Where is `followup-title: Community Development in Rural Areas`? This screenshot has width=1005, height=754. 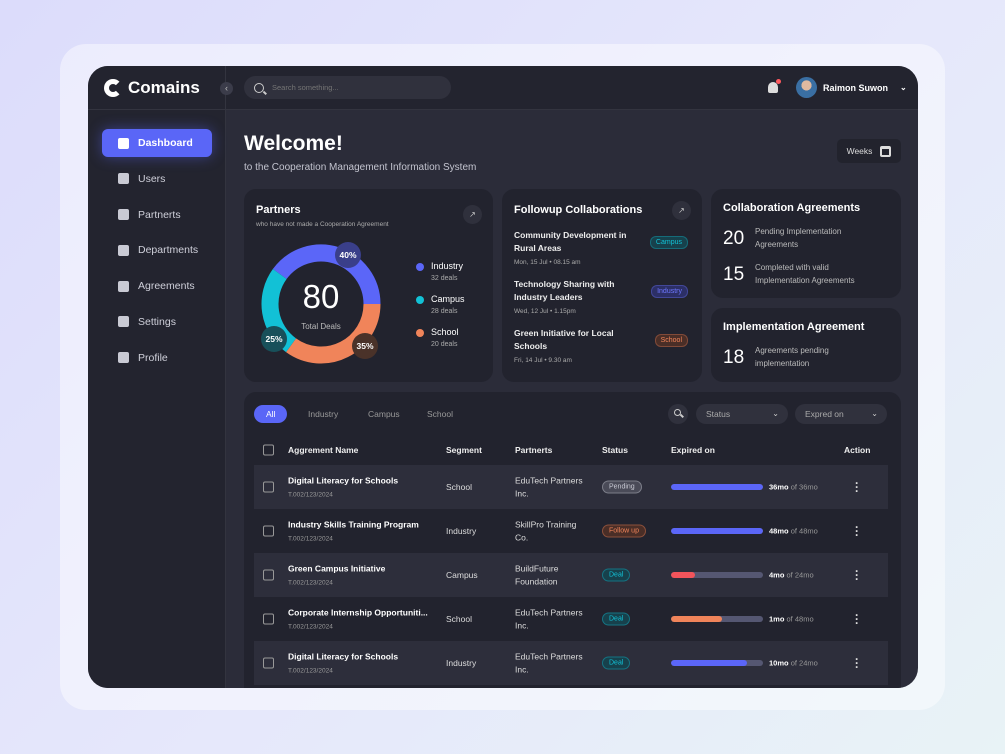
followup-title: Community Development in Rural Areas is located at coordinates (570, 241).